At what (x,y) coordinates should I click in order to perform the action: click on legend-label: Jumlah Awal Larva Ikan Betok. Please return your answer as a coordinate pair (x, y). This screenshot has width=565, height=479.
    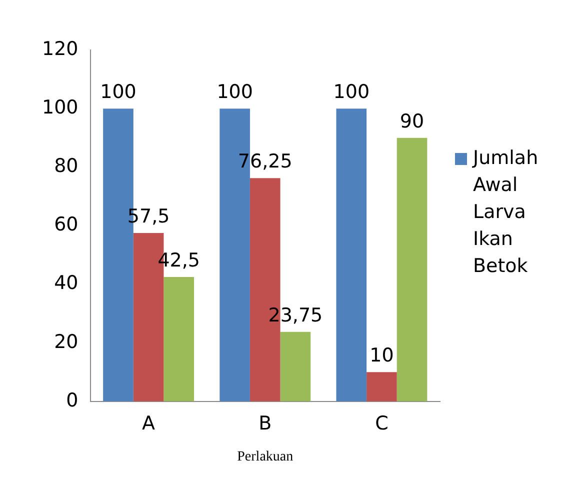
    Looking at the image, I should click on (506, 212).